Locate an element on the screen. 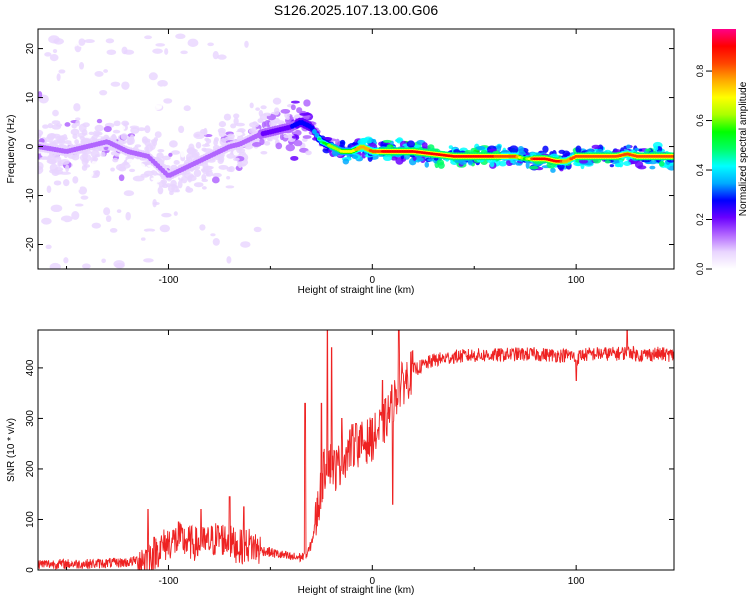 The width and height of the screenshot is (750, 600). y-tick-label: 300 is located at coordinates (30, 418).